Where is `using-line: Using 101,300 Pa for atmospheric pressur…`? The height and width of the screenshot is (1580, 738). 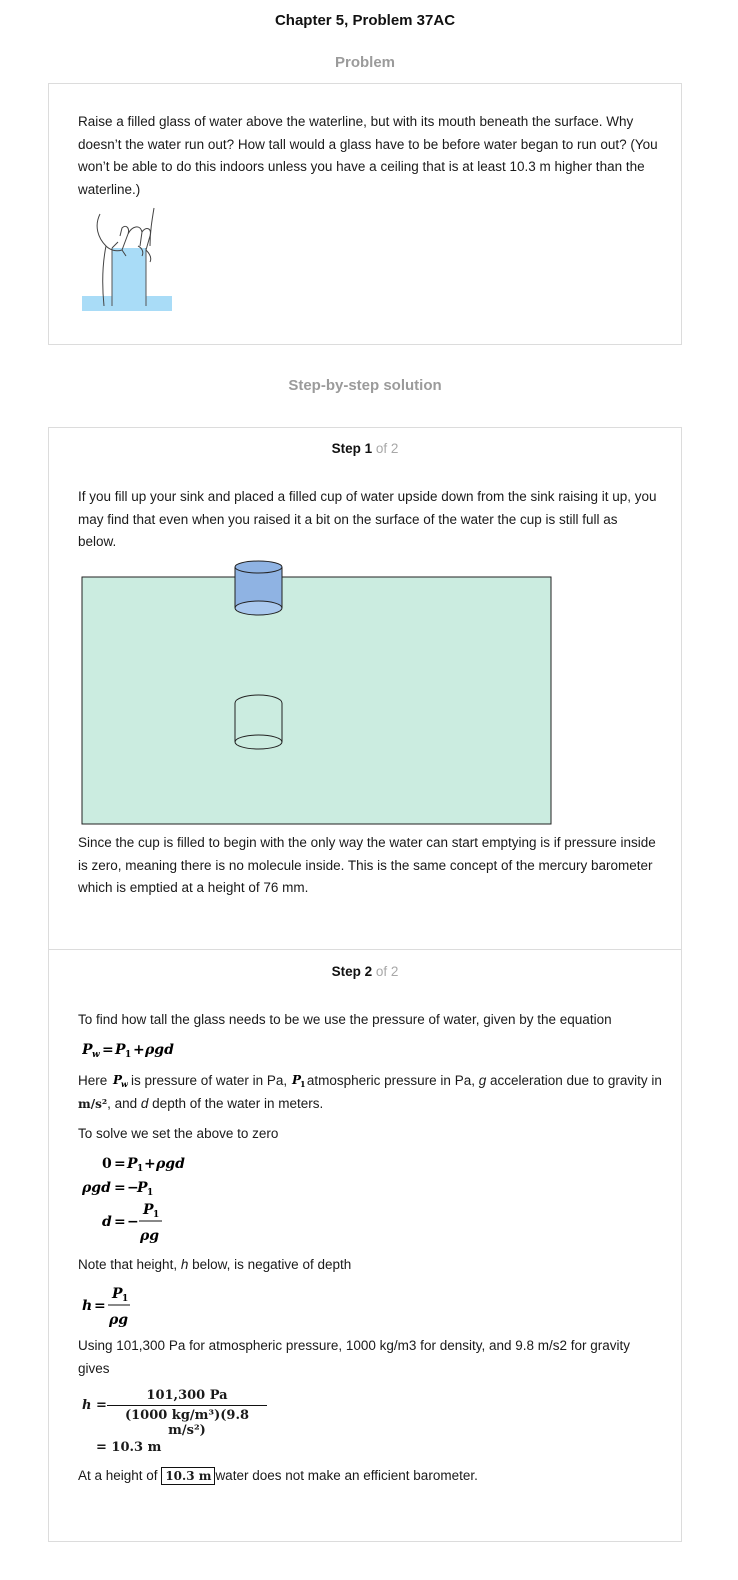 using-line: Using 101,300 Pa for atmospheric pressur… is located at coordinates (354, 1357).